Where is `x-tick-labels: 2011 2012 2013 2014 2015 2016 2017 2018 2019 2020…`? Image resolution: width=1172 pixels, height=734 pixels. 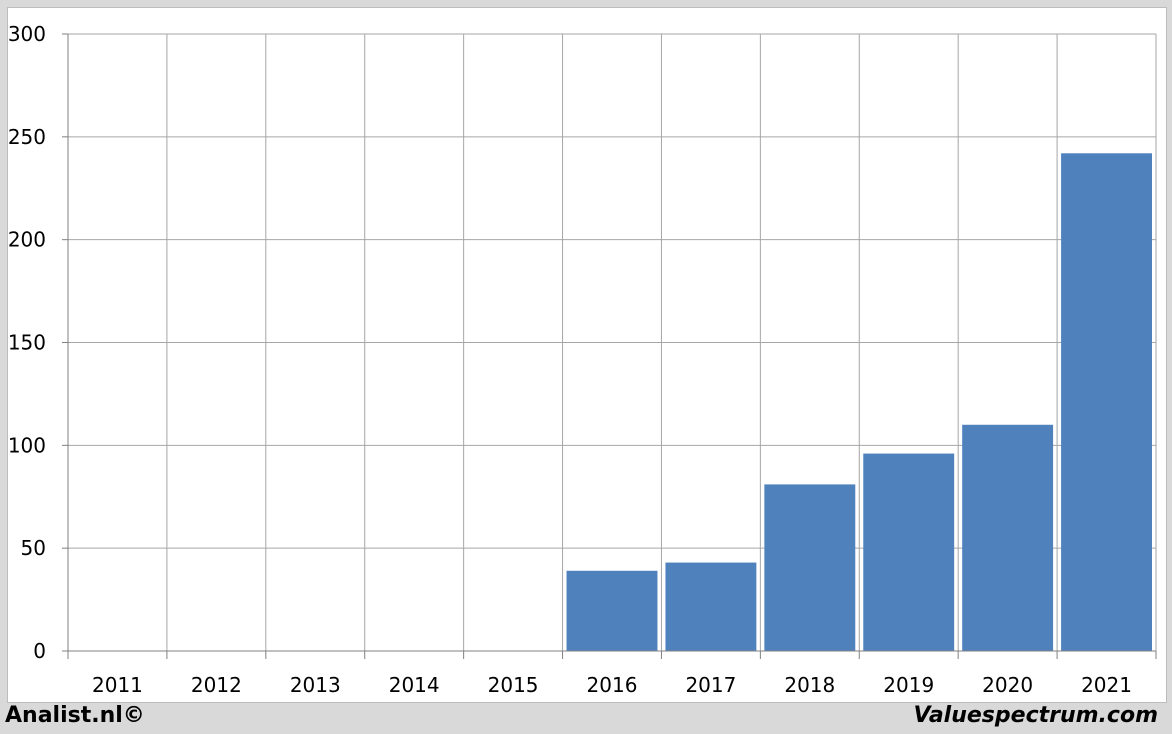 x-tick-labels: 2011 2012 2013 2014 2015 2016 2017 2018 2019 2020… is located at coordinates (612, 685).